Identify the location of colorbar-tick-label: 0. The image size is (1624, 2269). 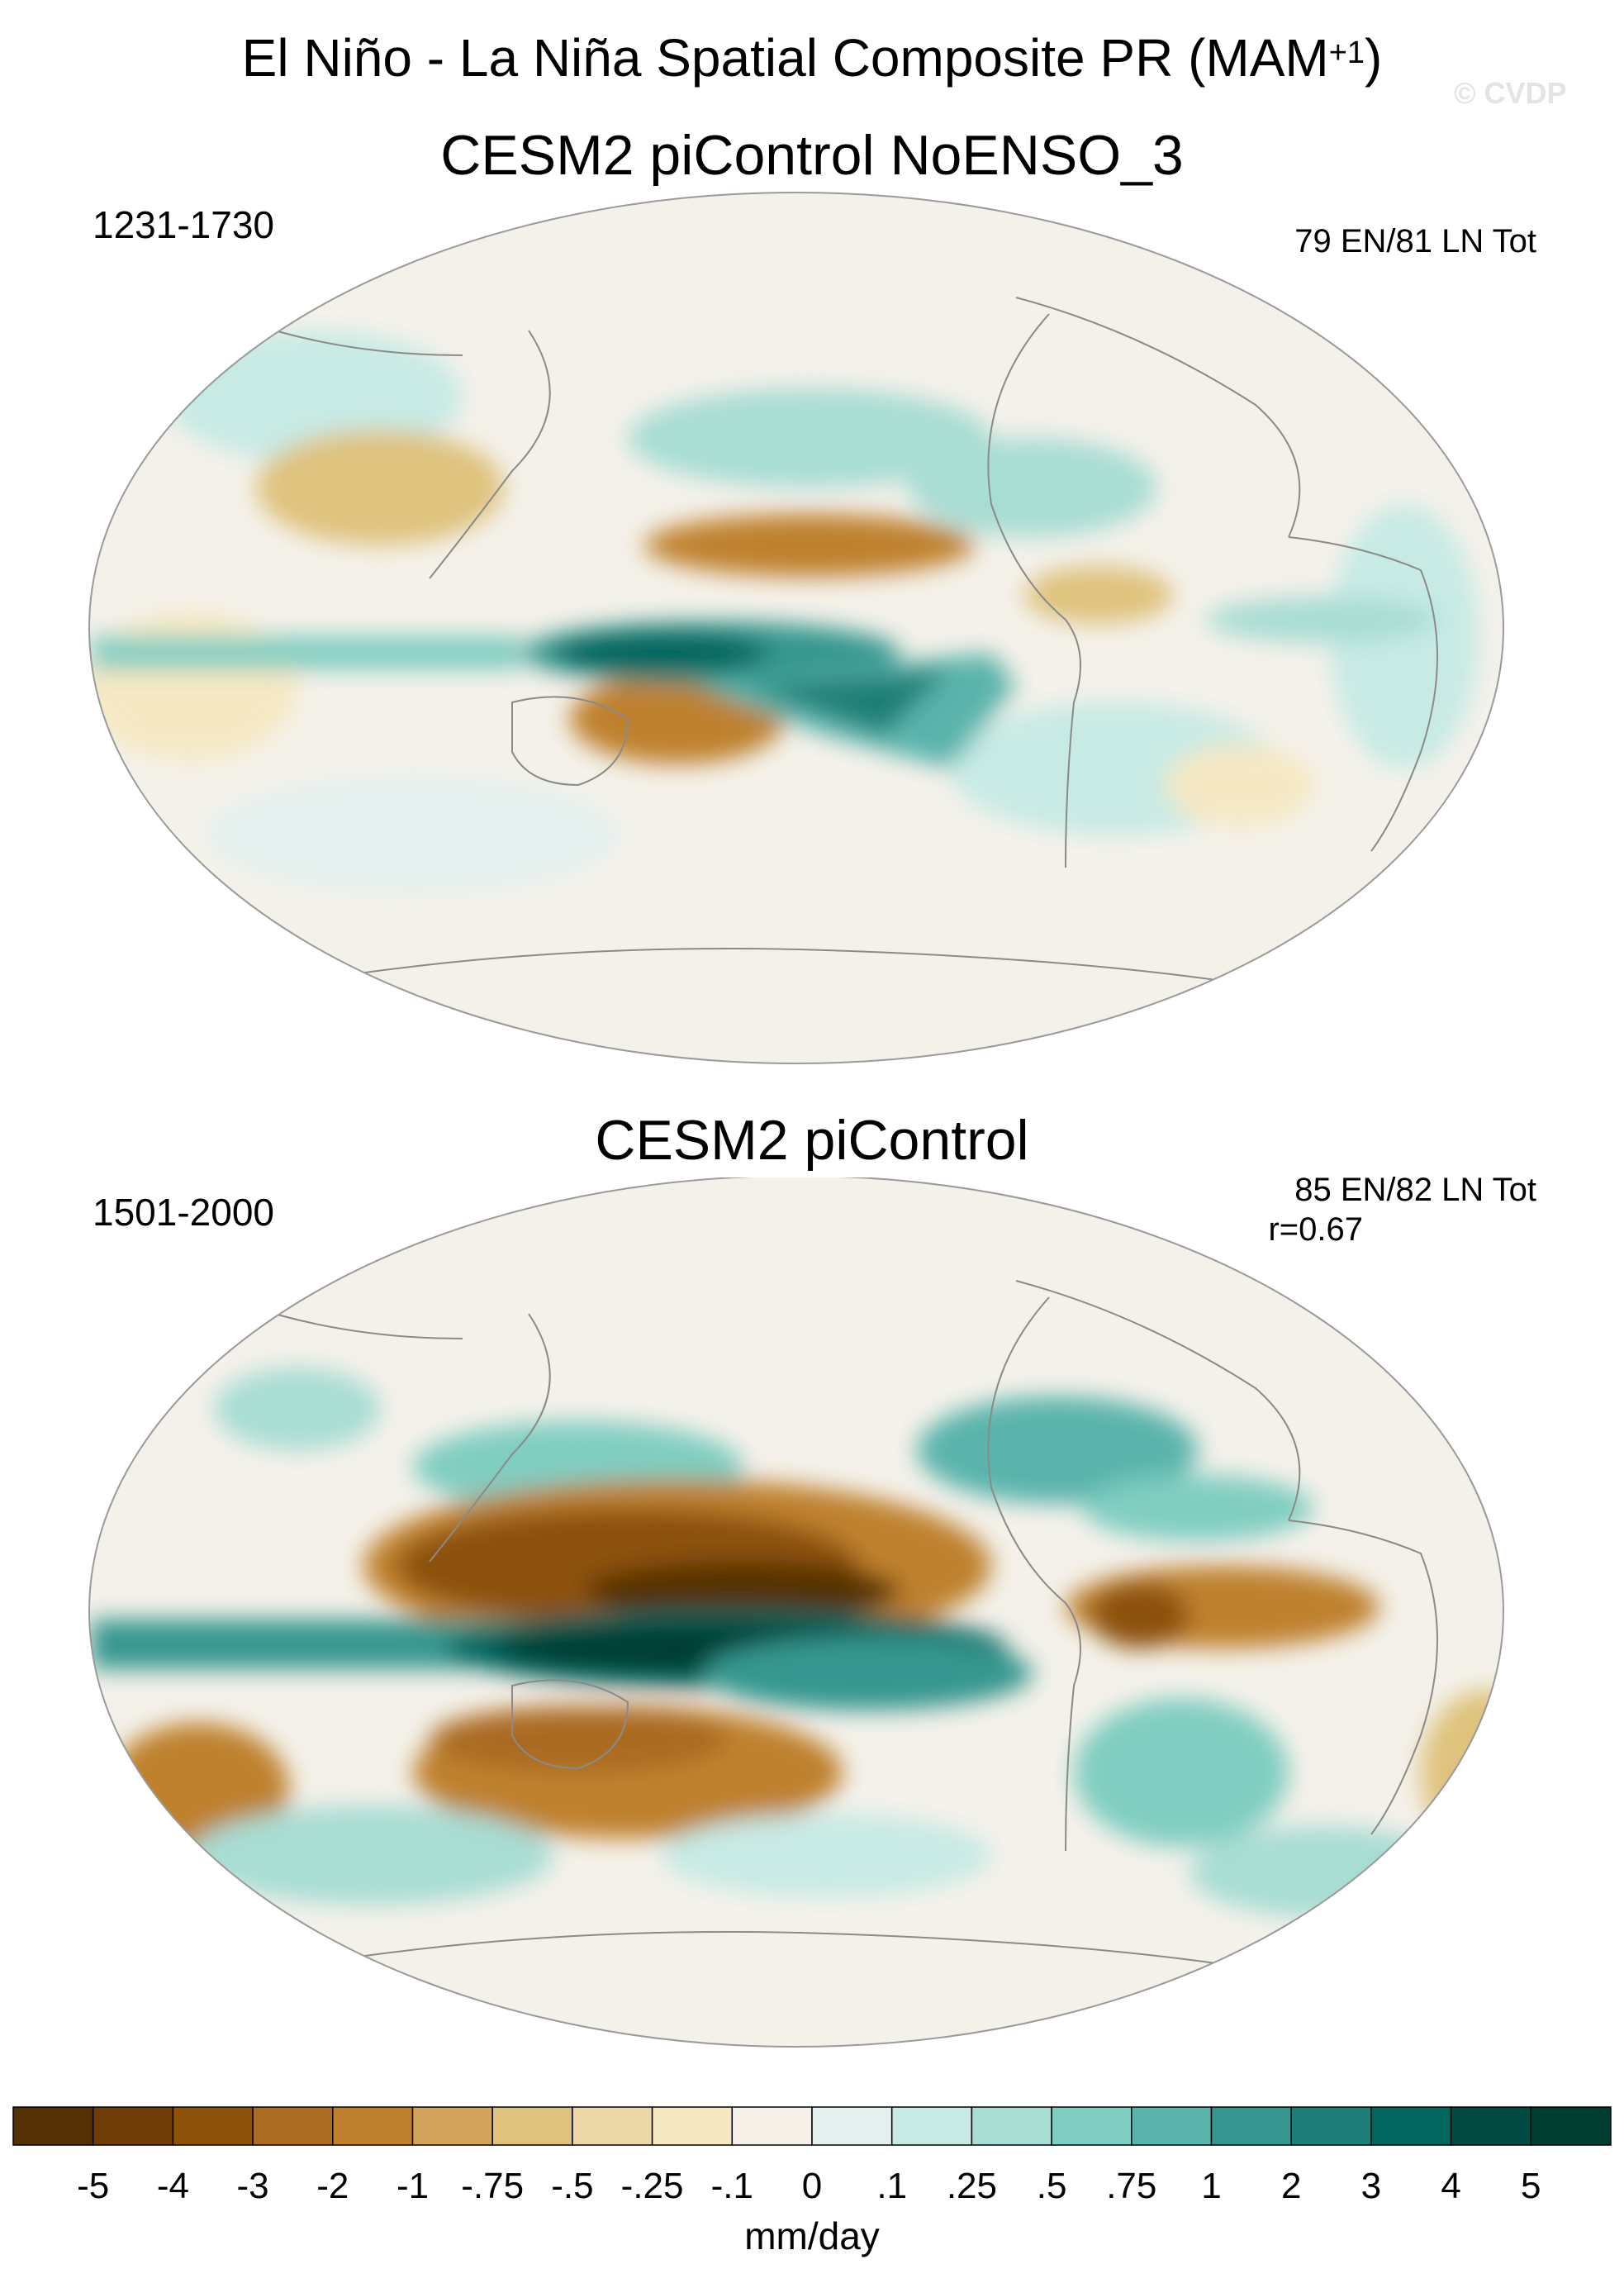
(812, 2186).